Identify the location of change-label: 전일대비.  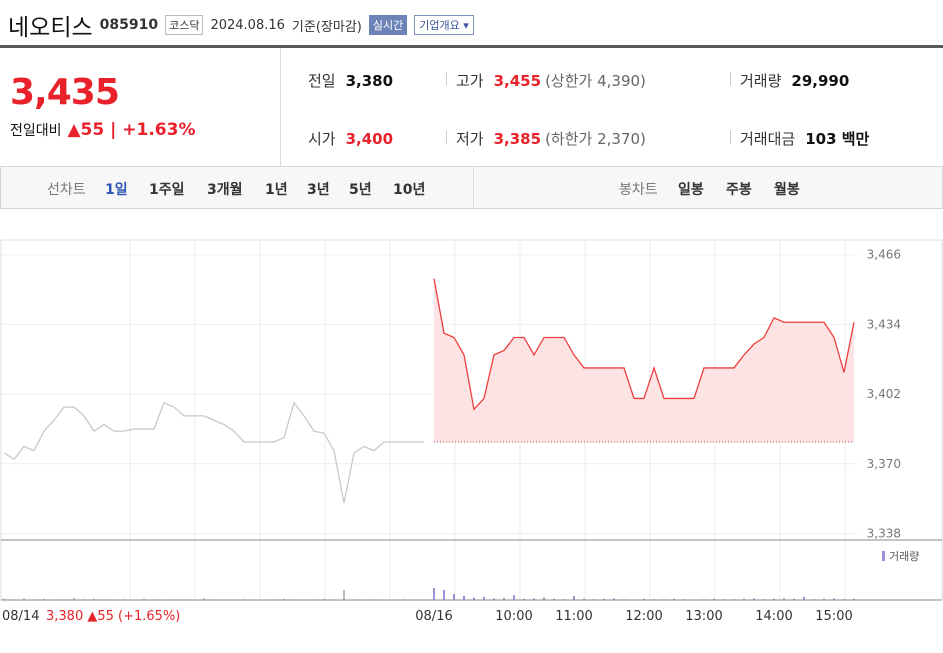
(36, 131).